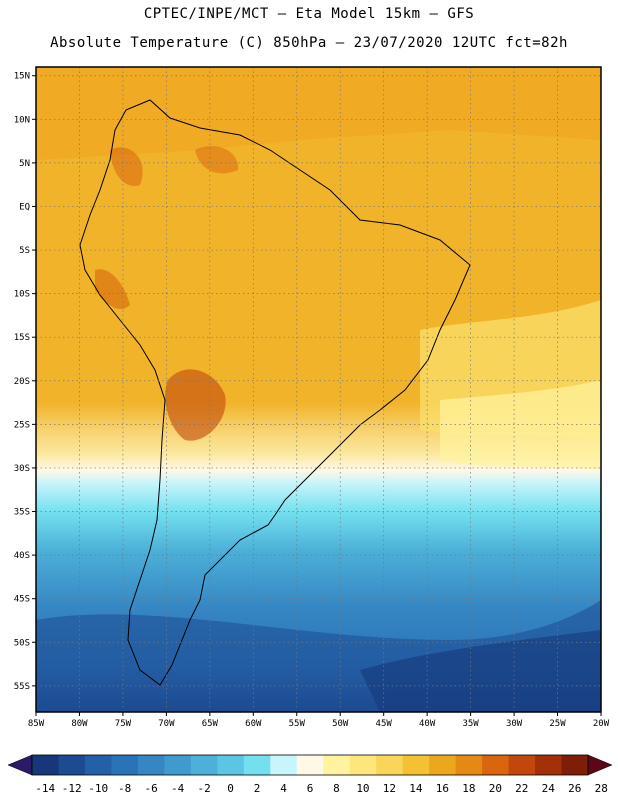  Describe the element at coordinates (601, 724) in the screenshot. I see `lon-label: 20W` at that location.